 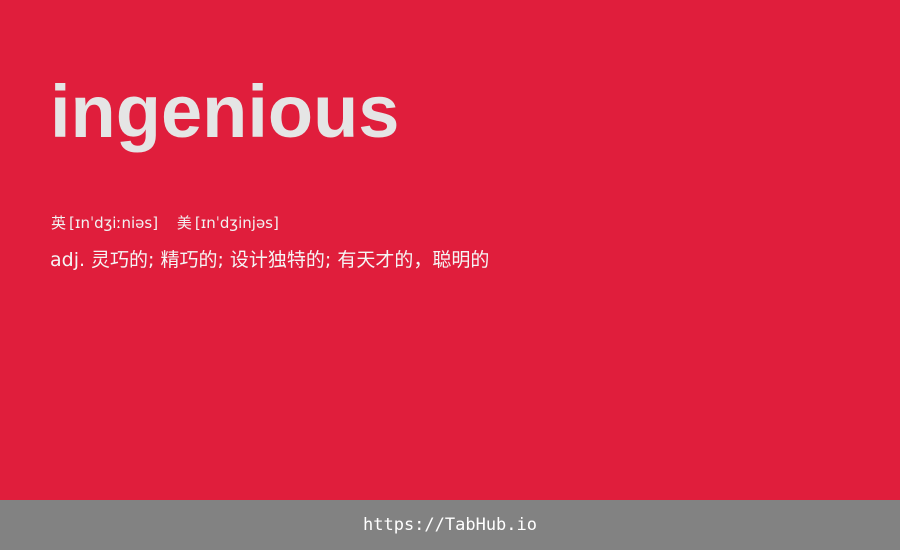 I want to click on footer-bar: https://TabHub.io, so click(x=450, y=525).